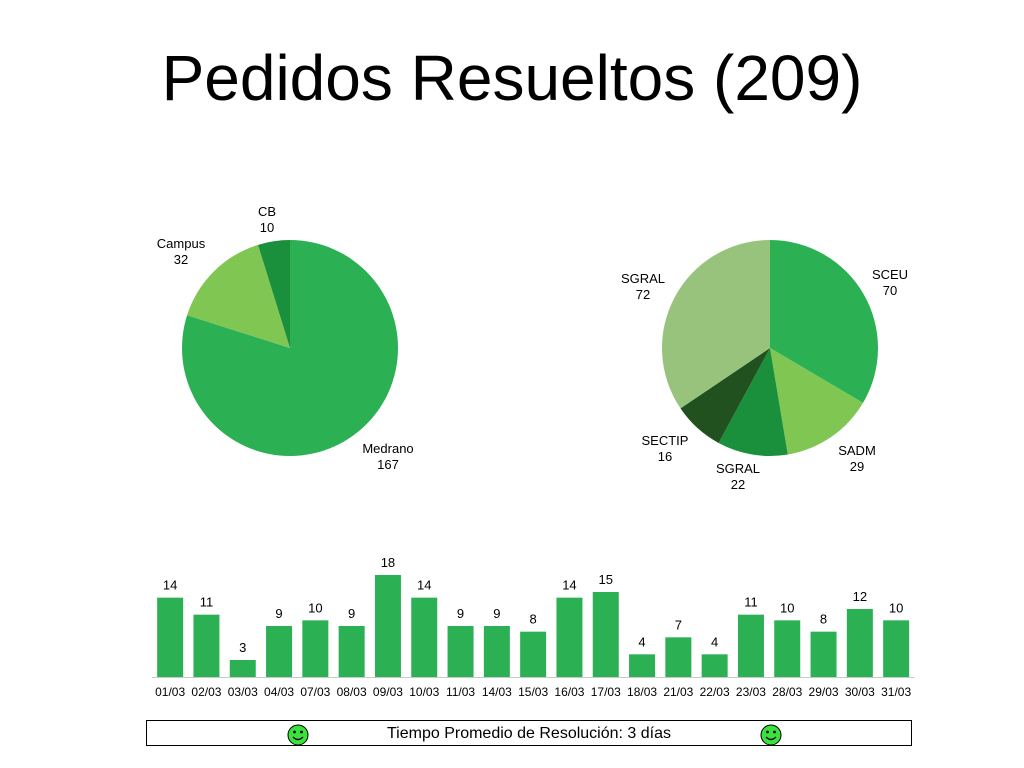 The height and width of the screenshot is (768, 1024). Describe the element at coordinates (750, 645) in the screenshot. I see `bar-23/03` at that location.